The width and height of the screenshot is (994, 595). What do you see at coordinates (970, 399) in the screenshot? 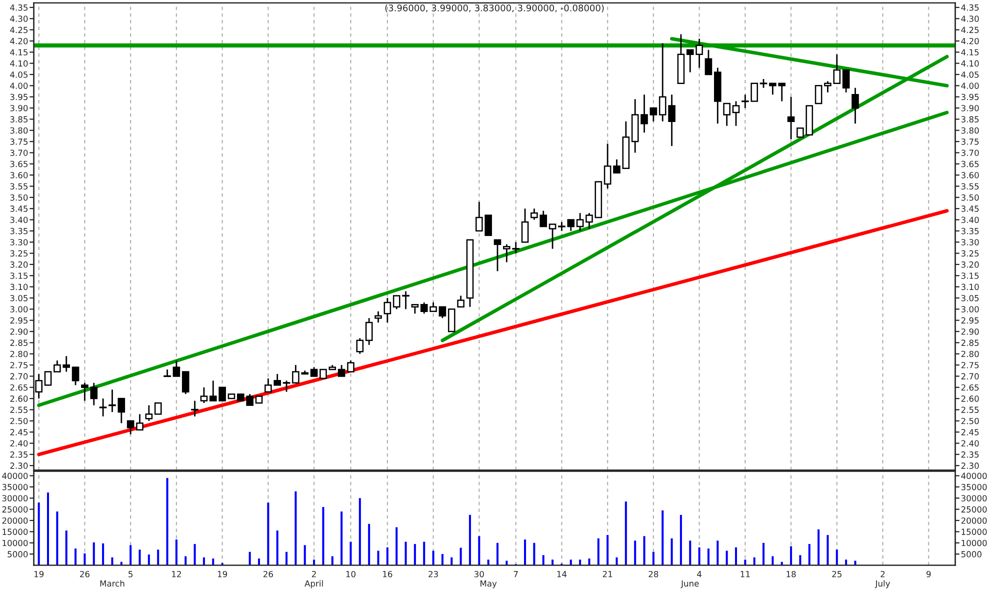
I see `y2-tick-label: 2.60` at bounding box center [970, 399].